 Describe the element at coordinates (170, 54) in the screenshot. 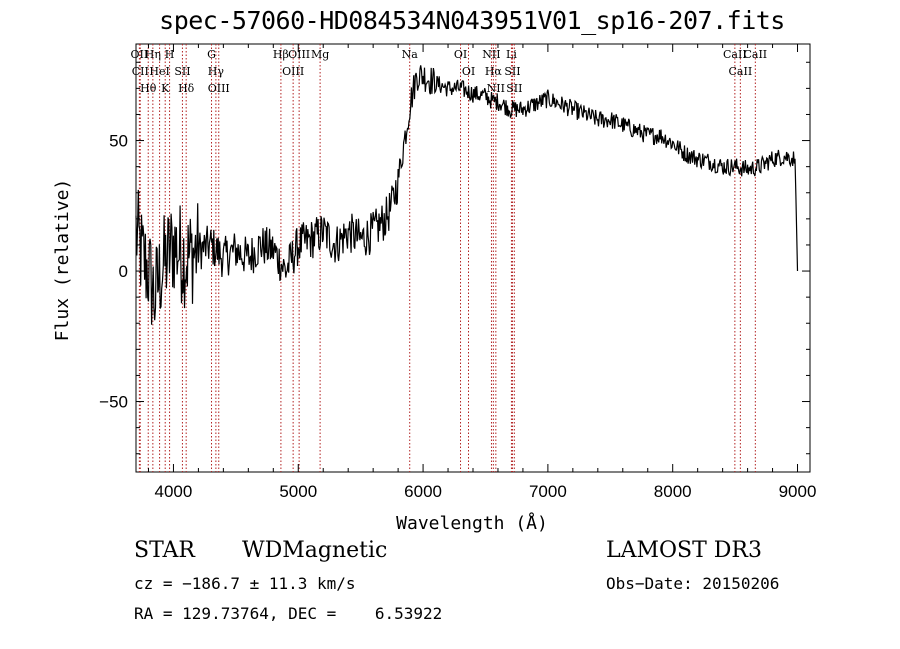

I see `emission-line-label: H` at that location.